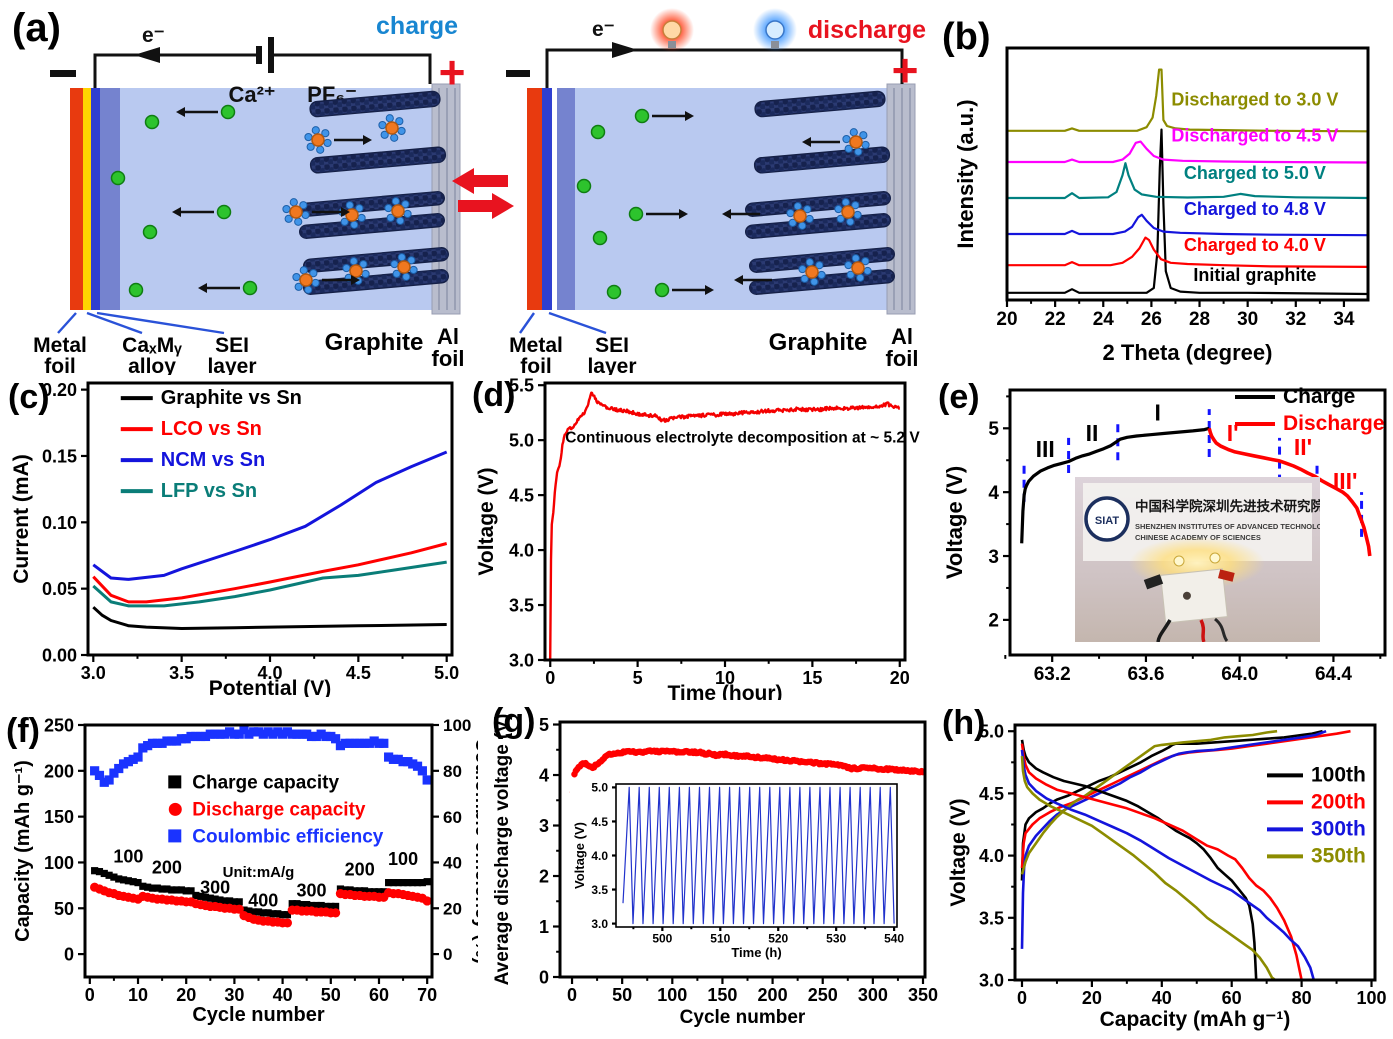  What do you see at coordinates (1188, 352) in the screenshot?
I see `x-axis-label: 2 Theta (degree)` at bounding box center [1188, 352].